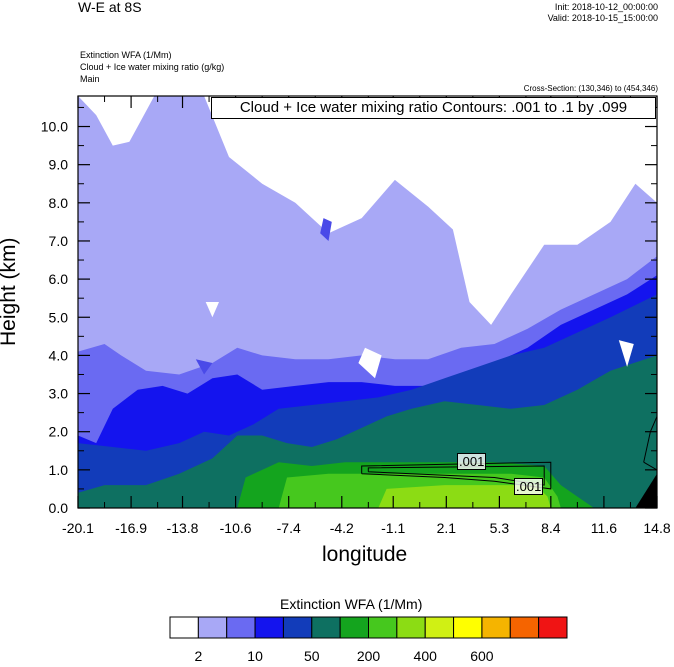  What do you see at coordinates (255, 656) in the screenshot?
I see `colorbar-label: 10` at bounding box center [255, 656].